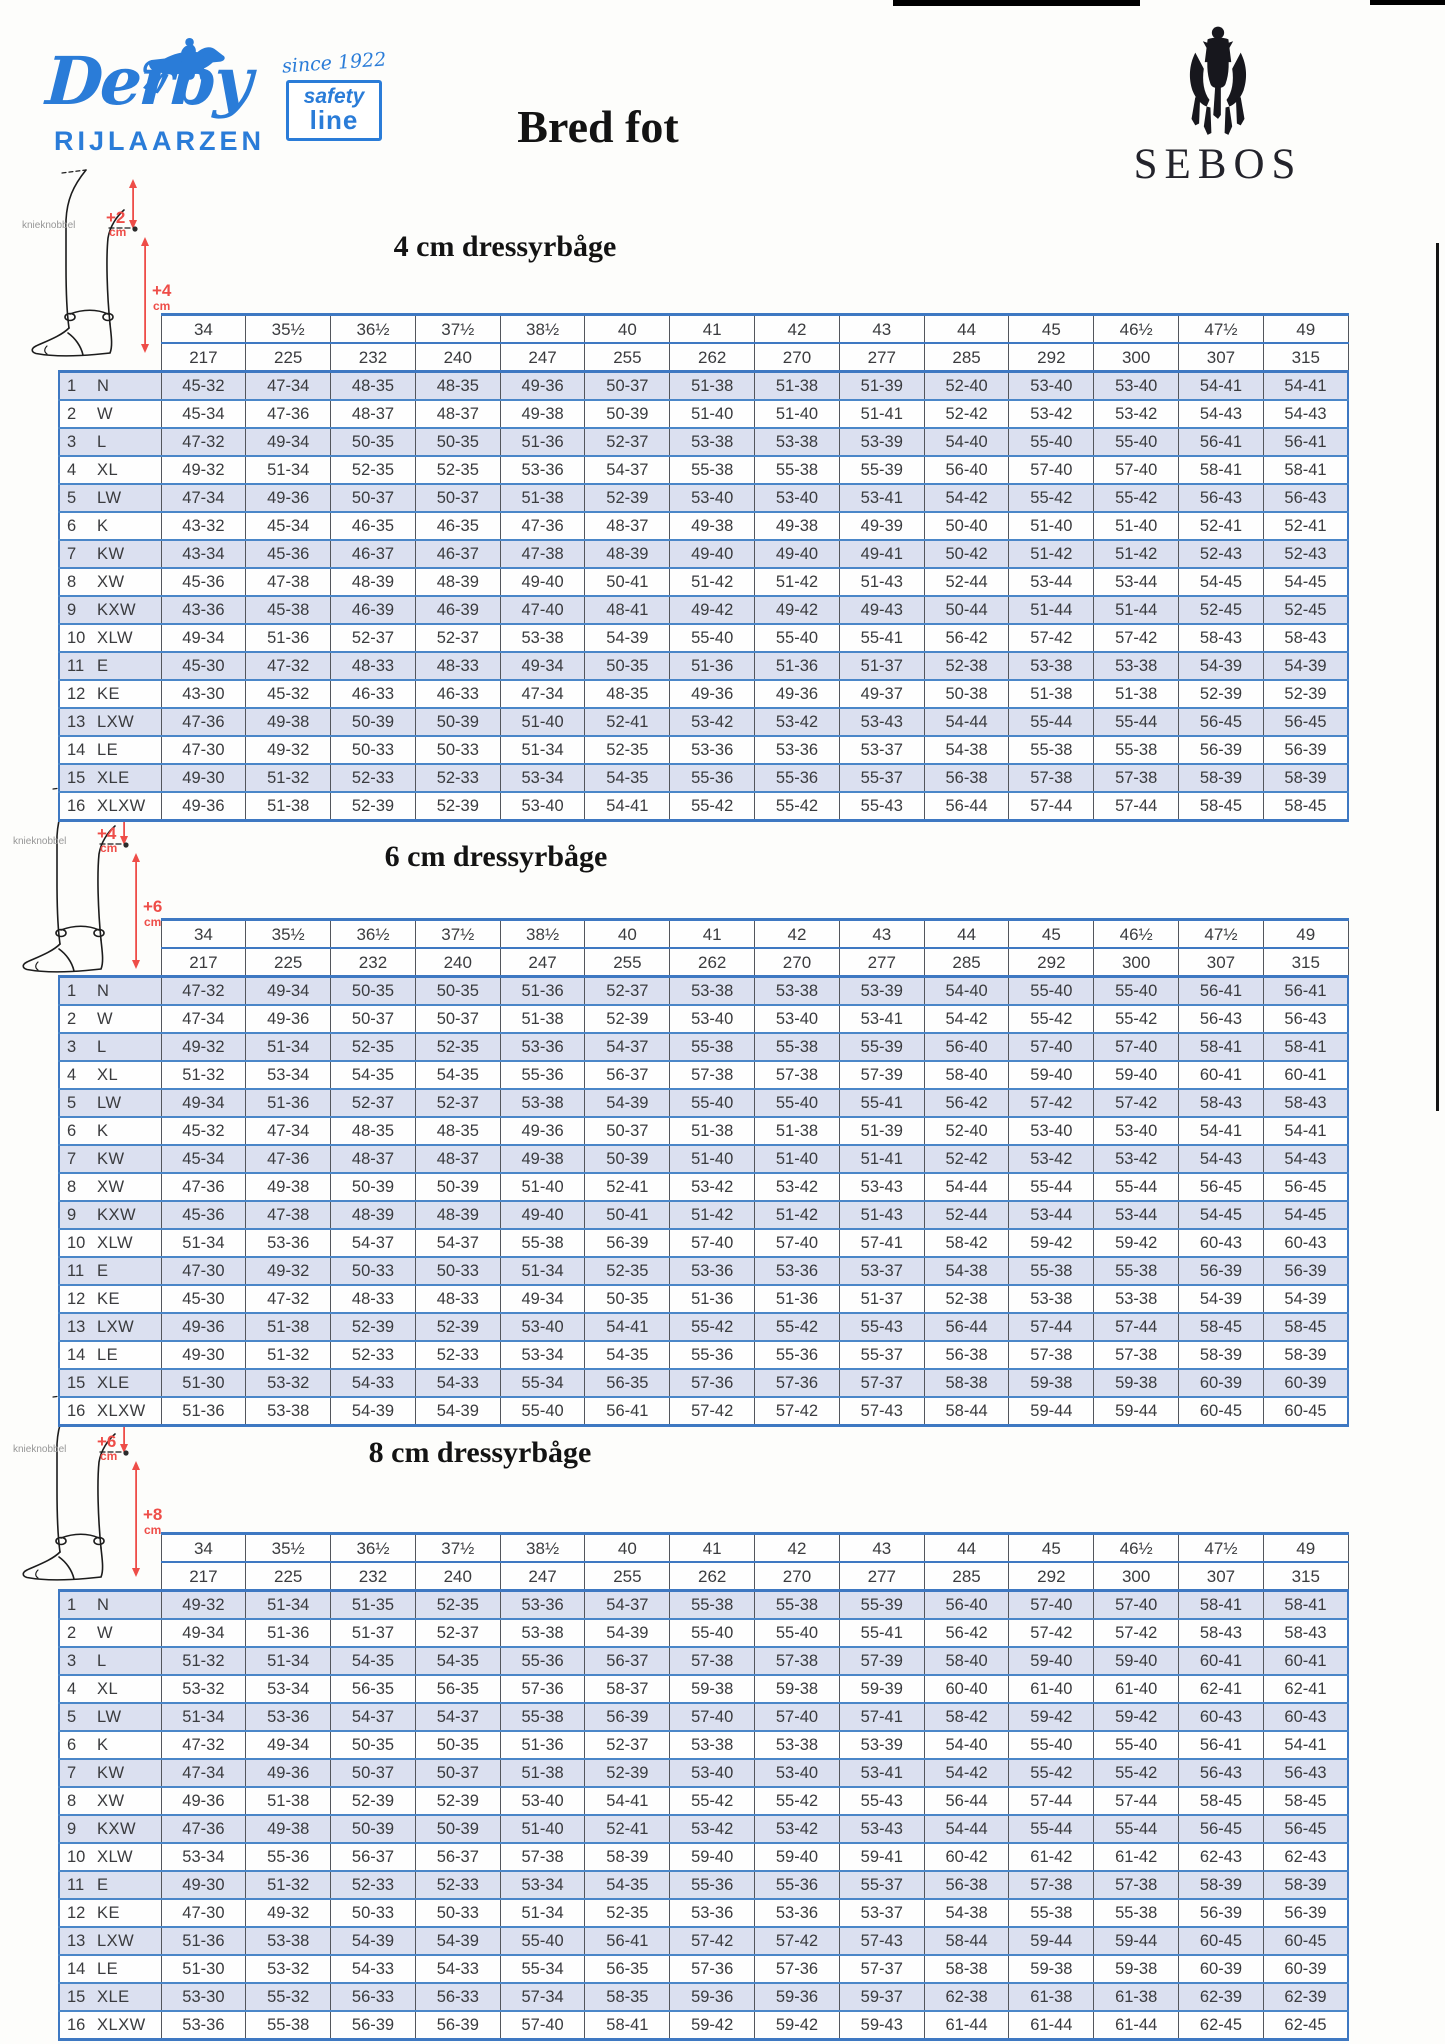  I want to click on row-code: W, so click(105, 1632).